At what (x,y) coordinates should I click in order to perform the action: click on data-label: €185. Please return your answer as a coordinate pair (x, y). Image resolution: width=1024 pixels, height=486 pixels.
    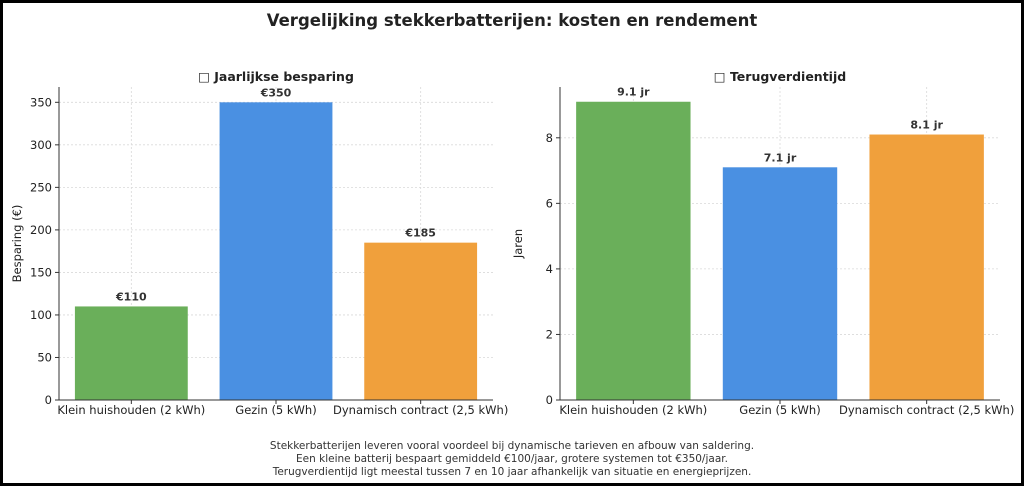
    Looking at the image, I should click on (420, 233).